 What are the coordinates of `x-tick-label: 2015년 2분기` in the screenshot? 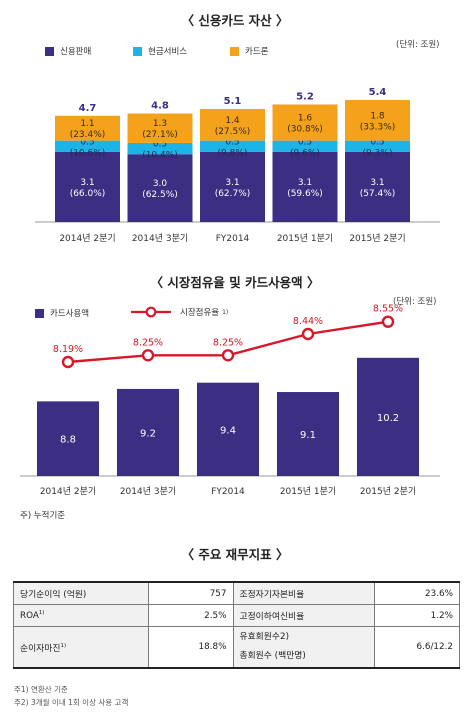 It's located at (388, 491).